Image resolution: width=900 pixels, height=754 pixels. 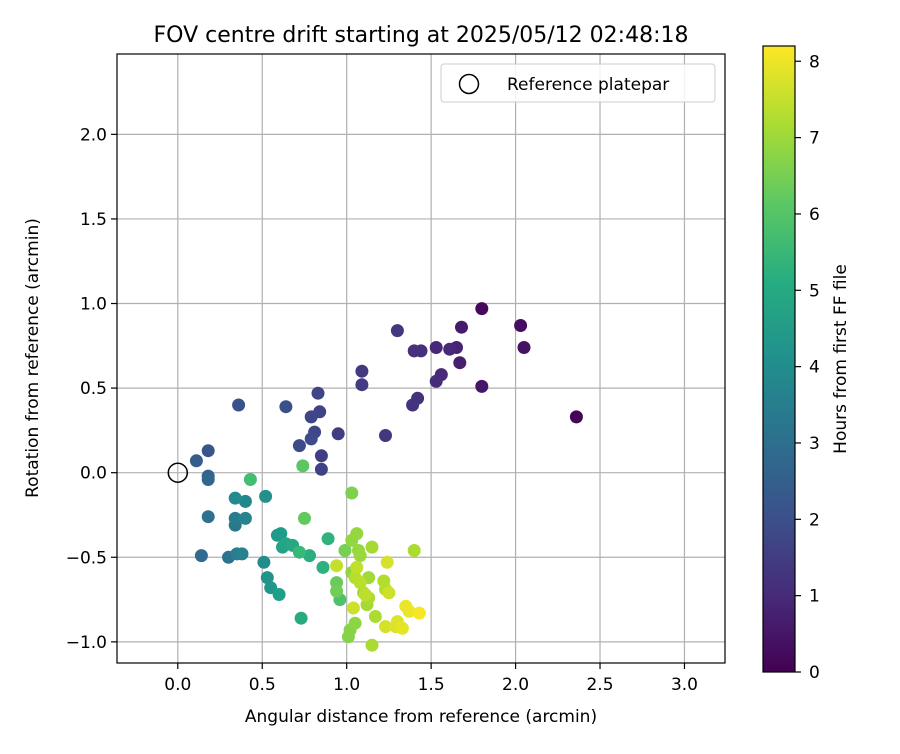 What do you see at coordinates (177, 685) in the screenshot?
I see `x-tick-label: 0.0` at bounding box center [177, 685].